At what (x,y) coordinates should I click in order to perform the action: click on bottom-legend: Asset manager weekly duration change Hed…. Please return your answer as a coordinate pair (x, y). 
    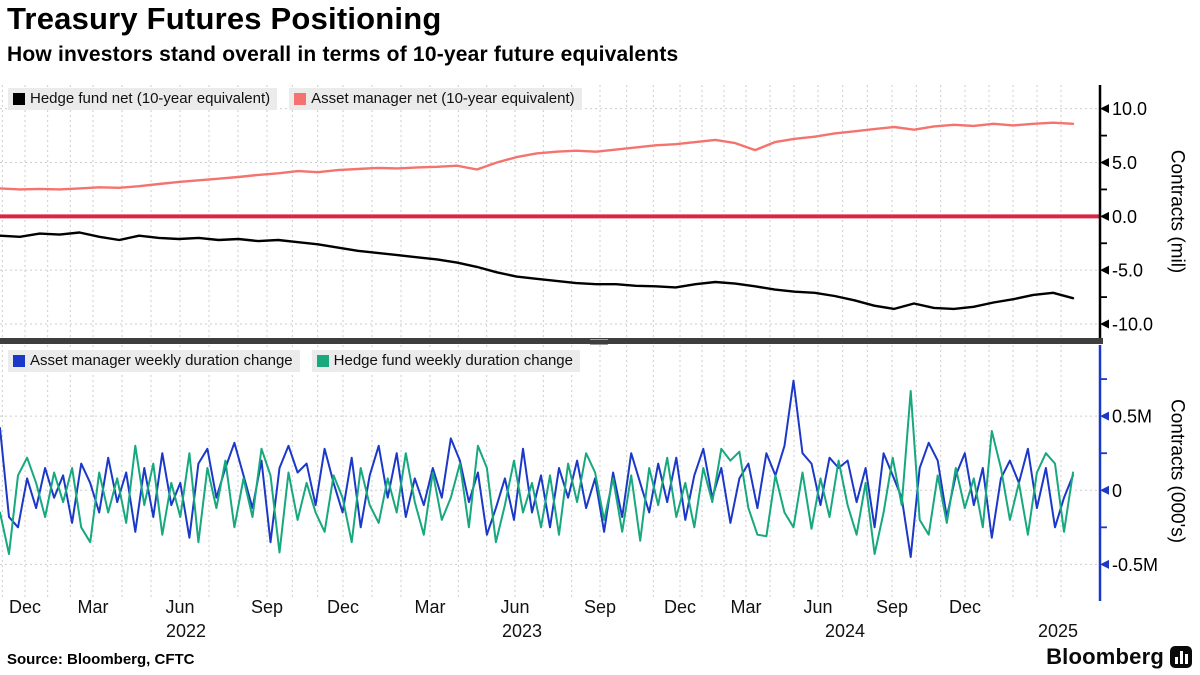
    Looking at the image, I should click on (294, 361).